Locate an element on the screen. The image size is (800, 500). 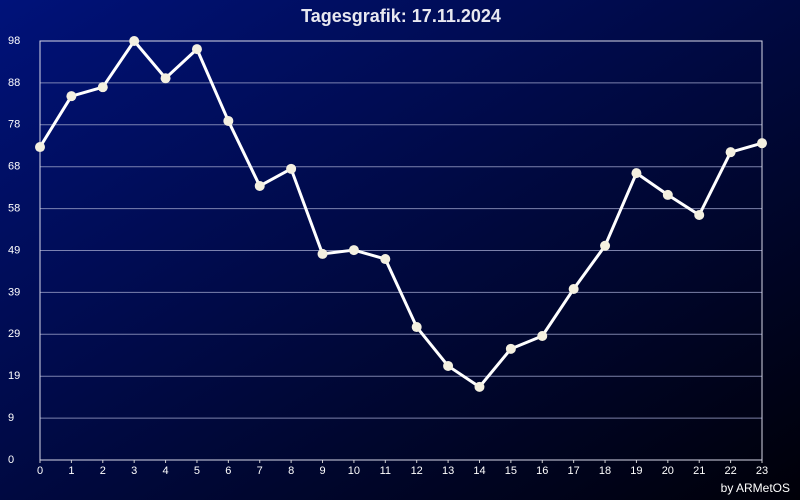
x-tick-label: 20 is located at coordinates (668, 471).